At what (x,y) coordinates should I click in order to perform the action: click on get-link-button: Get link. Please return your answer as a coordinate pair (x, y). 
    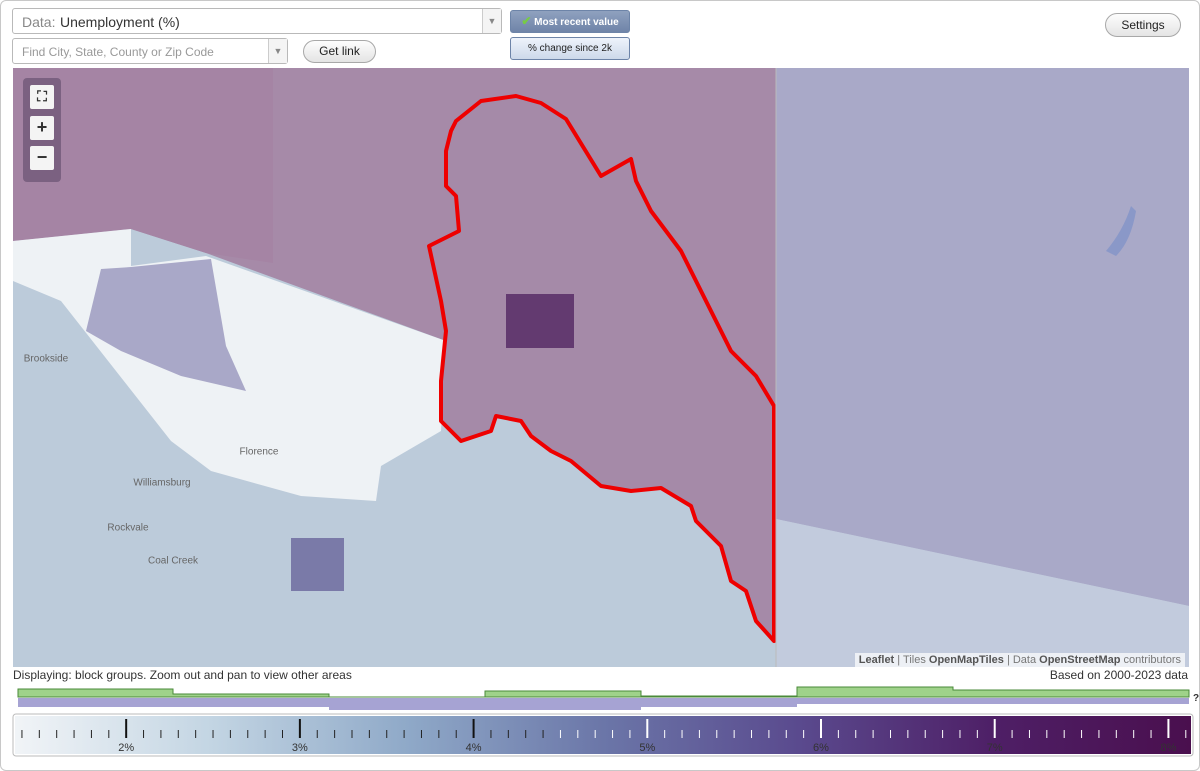
    Looking at the image, I should click on (339, 51).